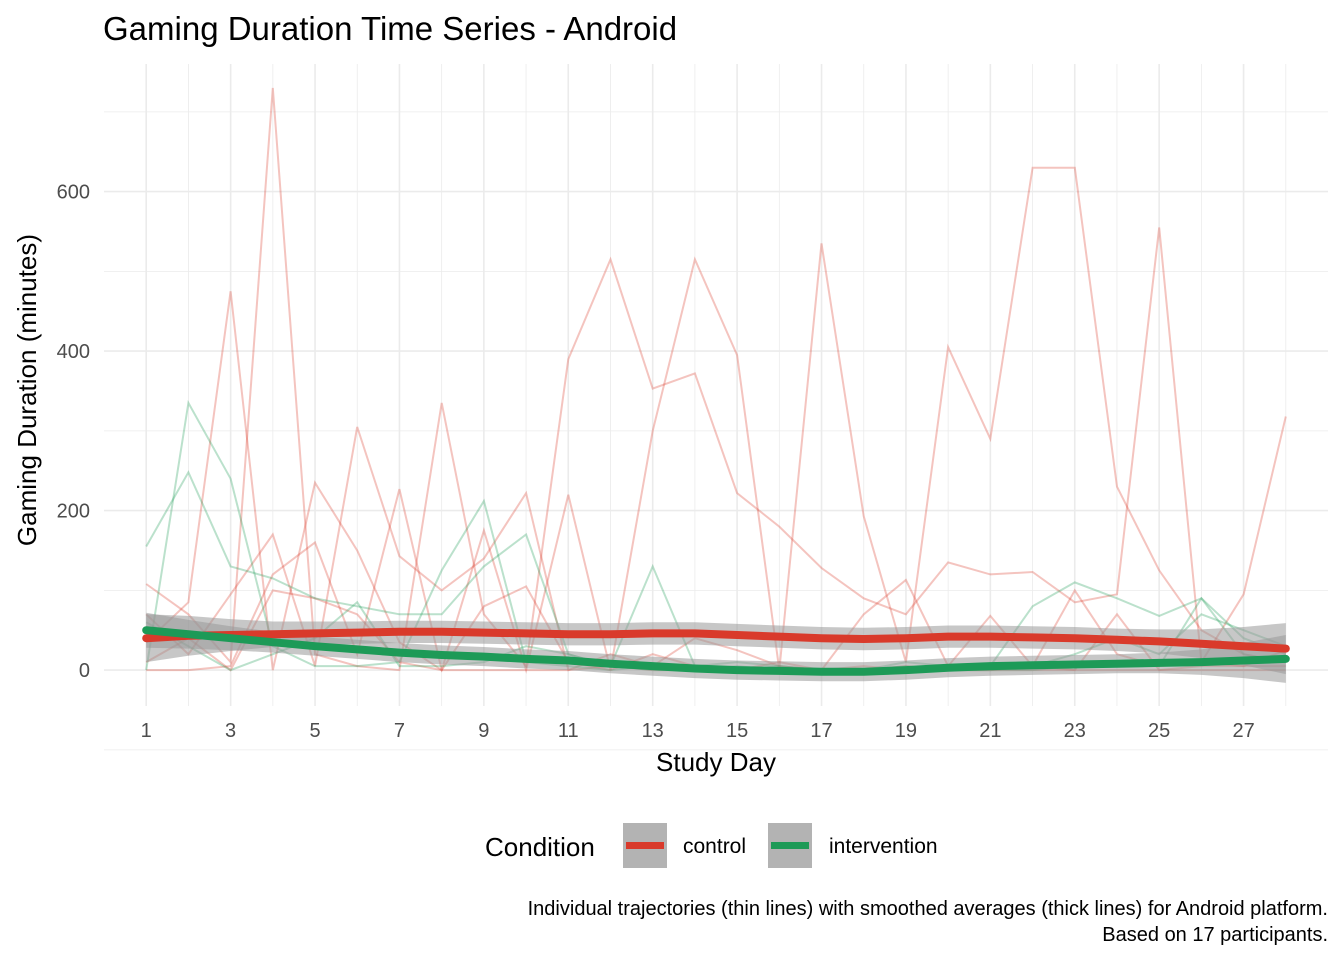 This screenshot has height=960, width=1344. What do you see at coordinates (737, 731) in the screenshot?
I see `x-tick-label: 15` at bounding box center [737, 731].